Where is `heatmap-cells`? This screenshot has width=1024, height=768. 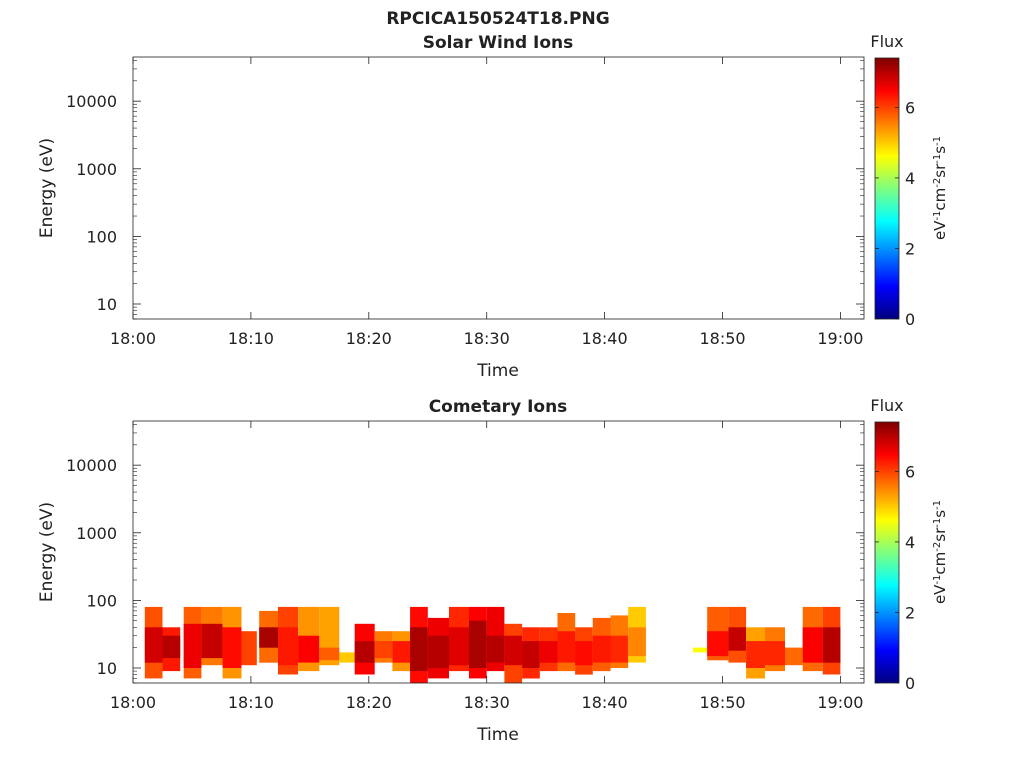 heatmap-cells is located at coordinates (492, 644).